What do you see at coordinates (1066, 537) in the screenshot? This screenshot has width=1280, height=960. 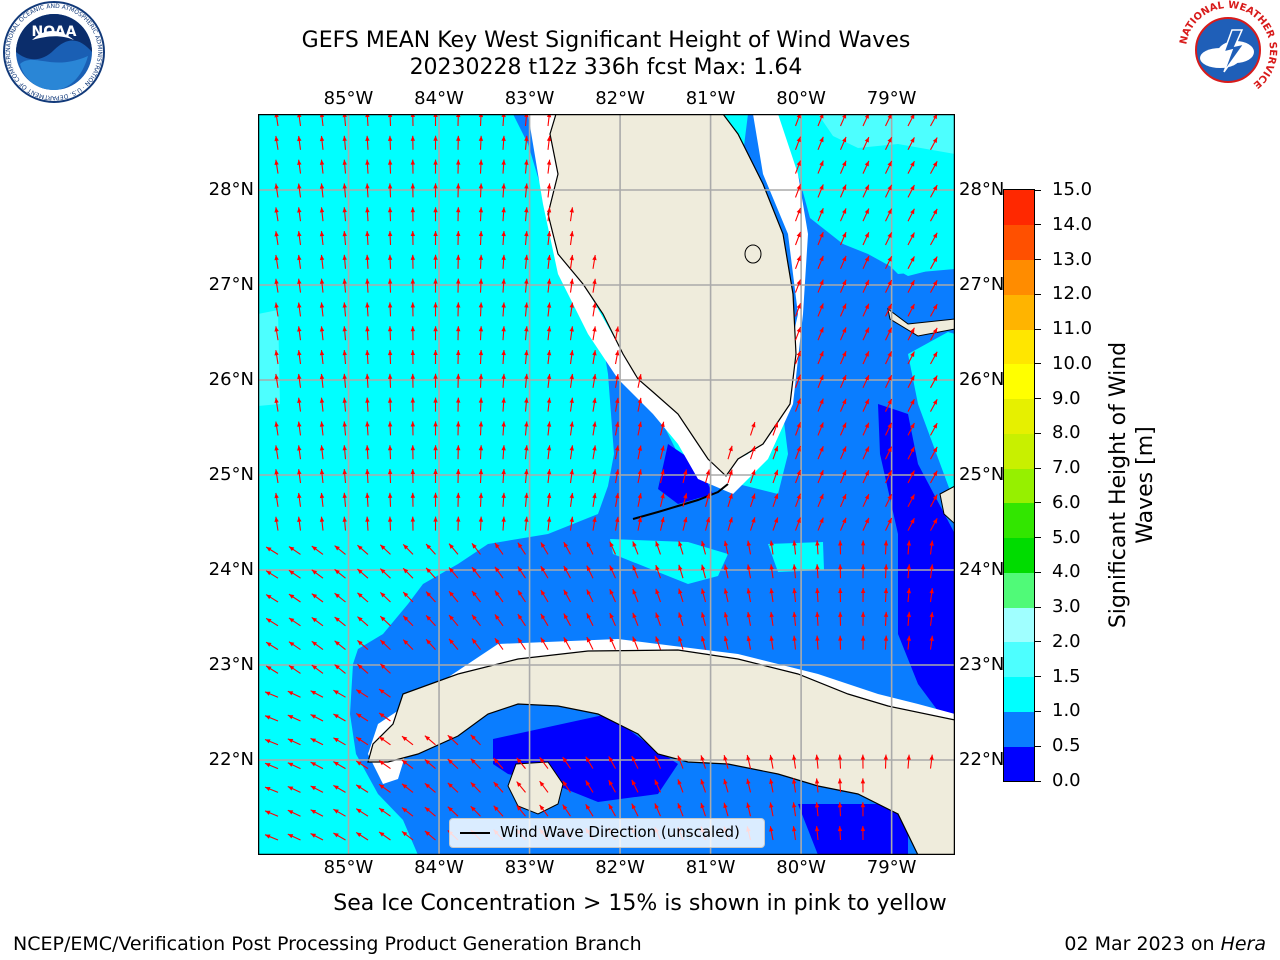 I see `colorbar-tick-label: 5.0` at bounding box center [1066, 537].